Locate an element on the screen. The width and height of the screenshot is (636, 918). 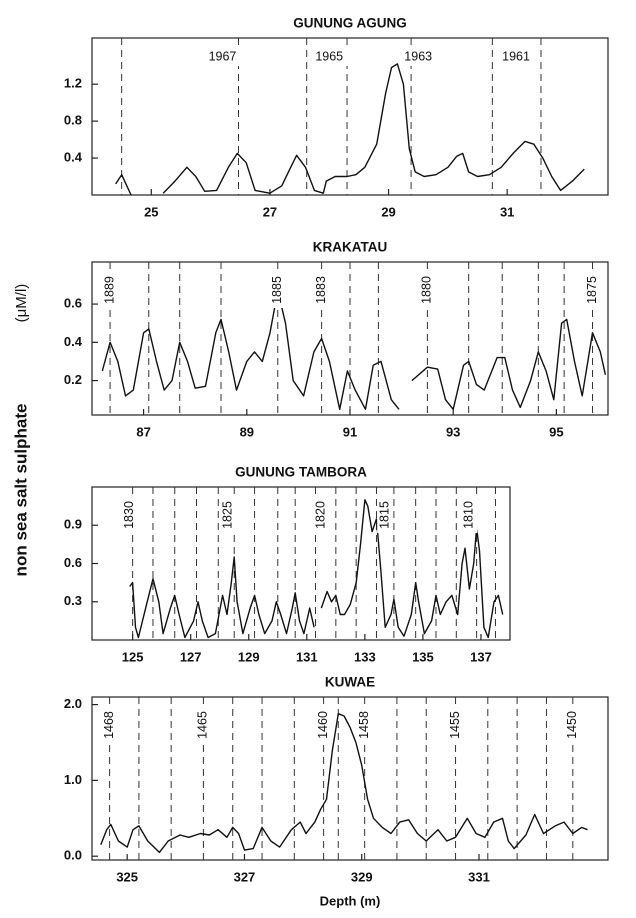
year-label: 1468 is located at coordinates (109, 725).